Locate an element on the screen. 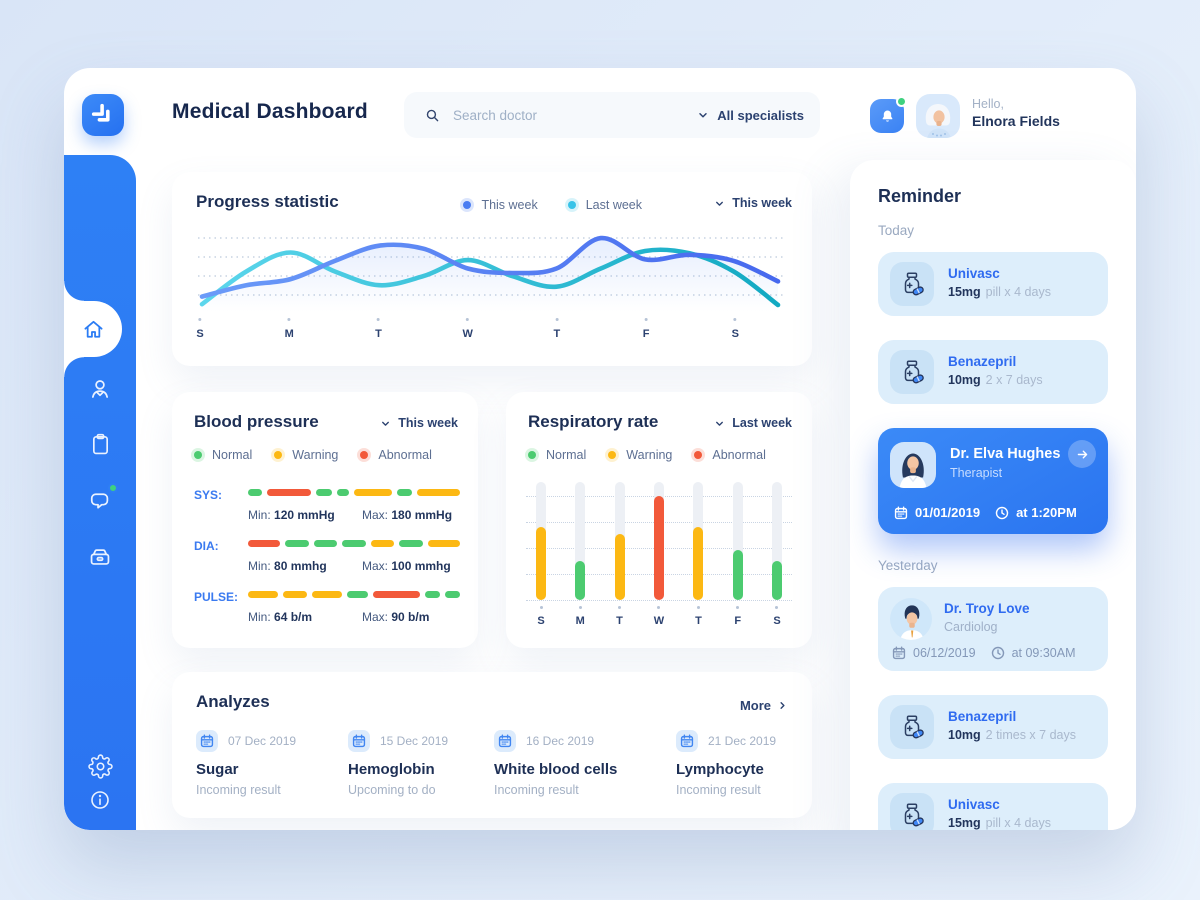 Image resolution: width=1200 pixels, height=900 pixels. analysis-date-row: 07 Dec 2019 is located at coordinates (246, 741).